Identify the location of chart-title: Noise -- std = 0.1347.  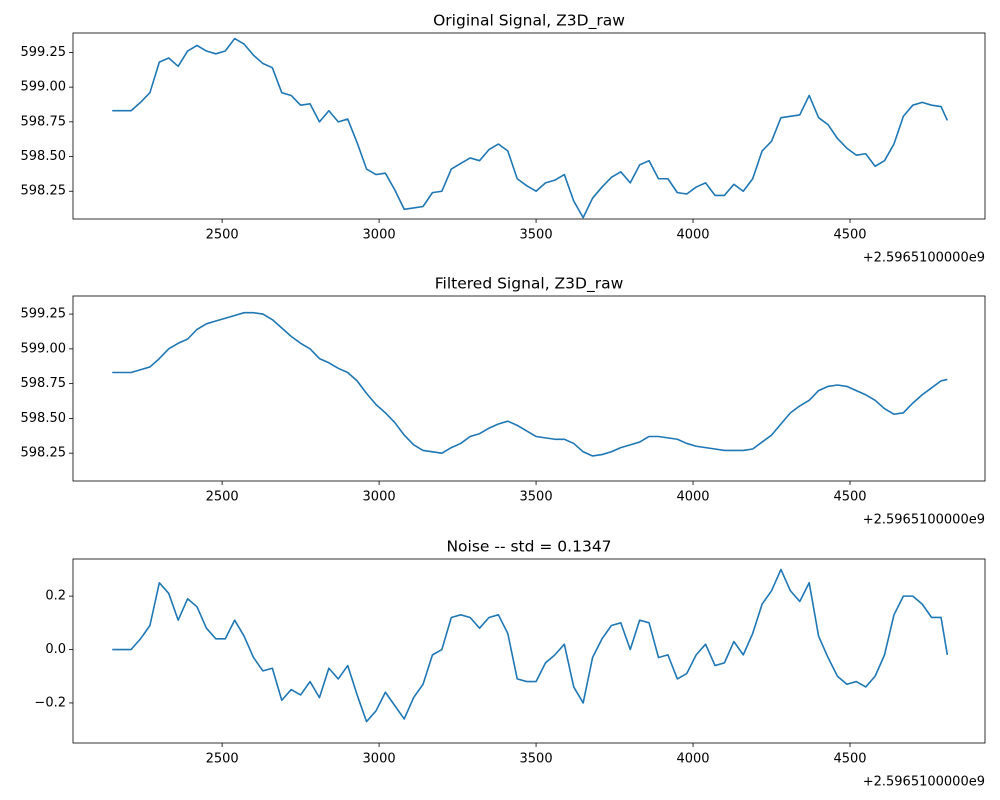
(528, 547).